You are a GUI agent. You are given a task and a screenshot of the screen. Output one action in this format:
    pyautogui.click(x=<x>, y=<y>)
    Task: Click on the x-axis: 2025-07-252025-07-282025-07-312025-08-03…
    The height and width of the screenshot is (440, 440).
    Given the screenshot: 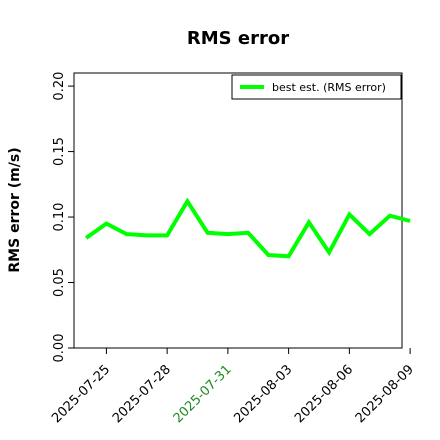 What is the action you would take?
    pyautogui.click(x=233, y=387)
    